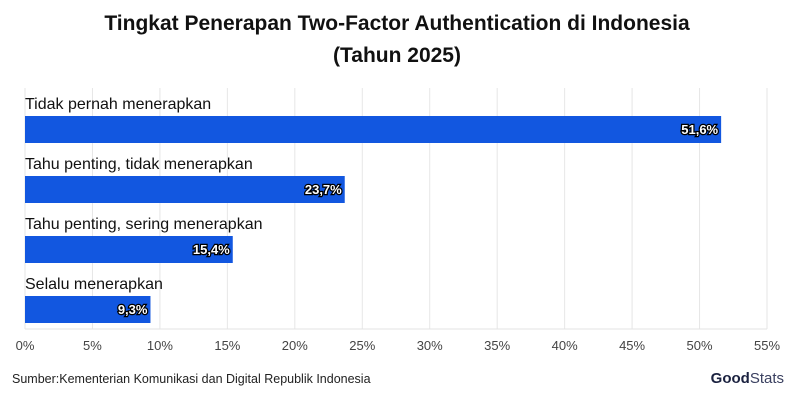 The width and height of the screenshot is (794, 401). Describe the element at coordinates (133, 309) in the screenshot. I see `value-label: 9,3%` at that location.